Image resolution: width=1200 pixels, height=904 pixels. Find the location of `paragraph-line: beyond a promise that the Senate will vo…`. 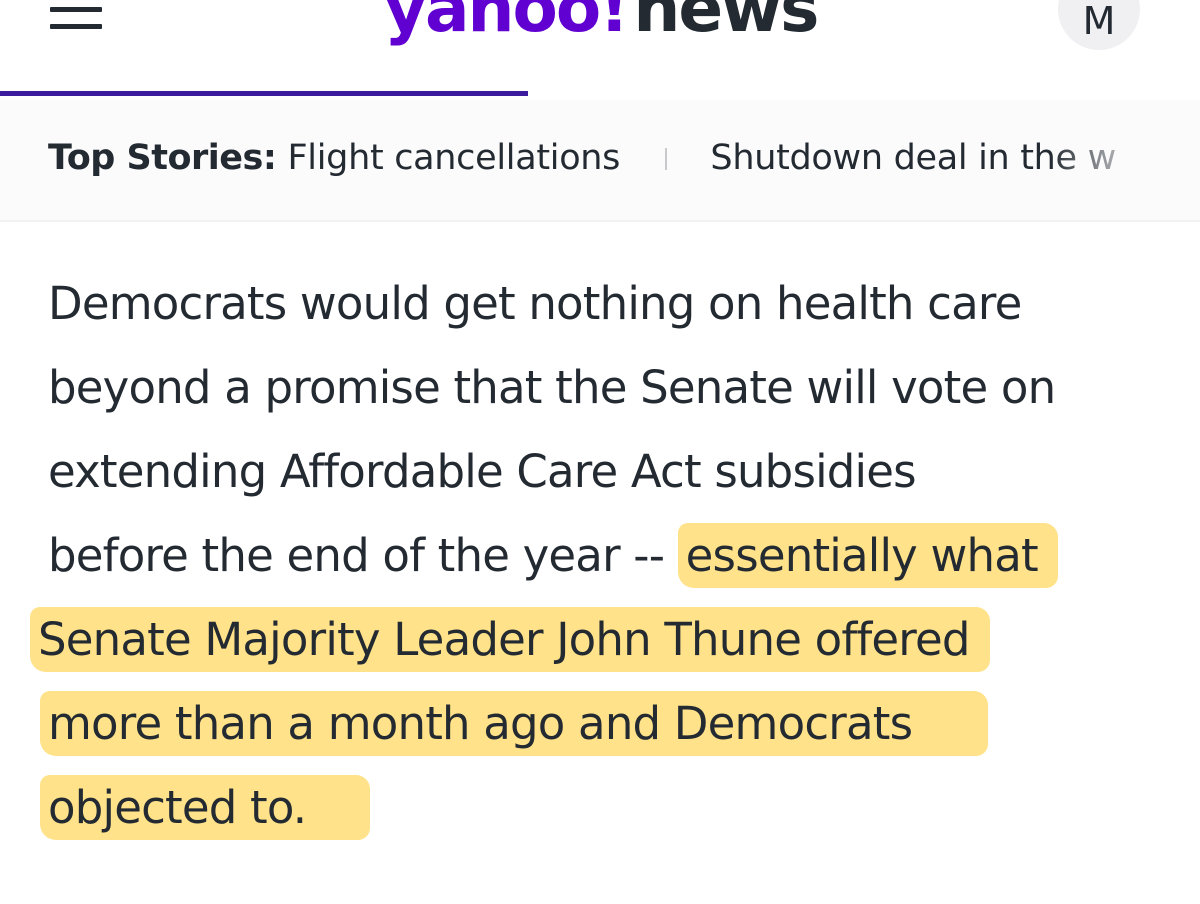

paragraph-line: beyond a promise that the Senate will vo… is located at coordinates (608, 388).